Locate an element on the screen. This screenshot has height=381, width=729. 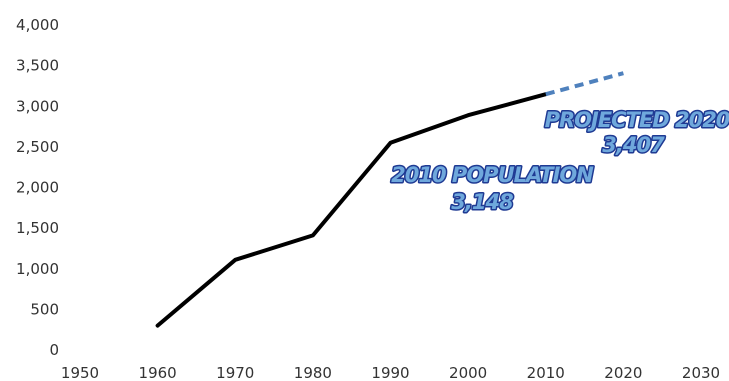
y-tick-label: 1,000 is located at coordinates (37, 269).